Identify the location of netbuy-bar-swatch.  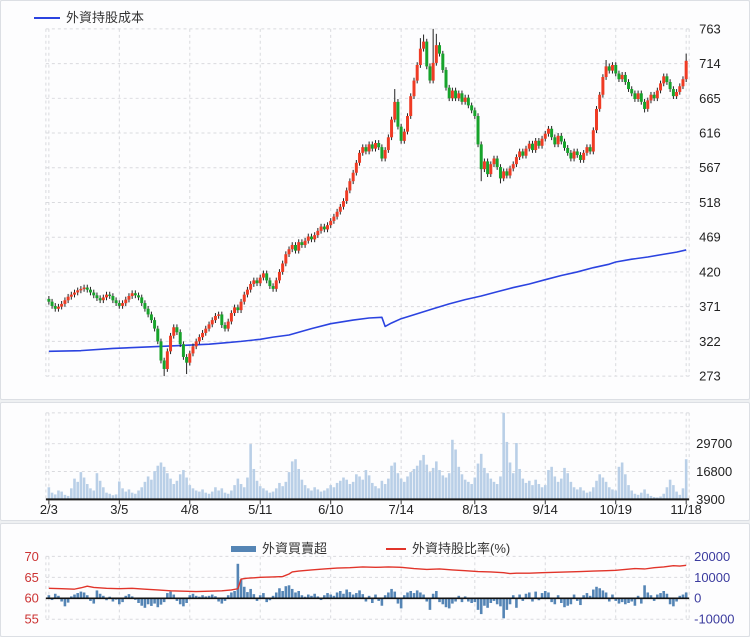
(243, 549).